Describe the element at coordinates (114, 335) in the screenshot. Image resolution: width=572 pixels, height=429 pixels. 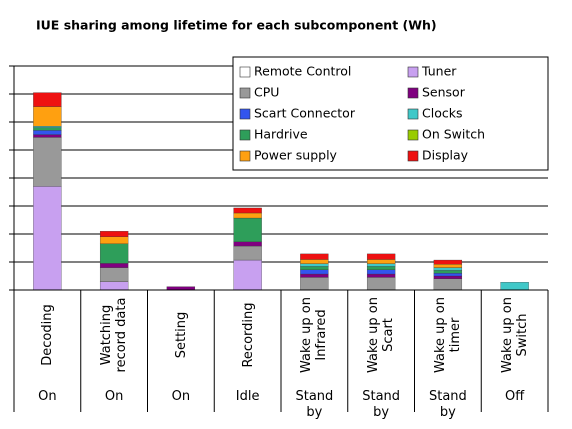
I see `category-label: Watching record data` at that location.